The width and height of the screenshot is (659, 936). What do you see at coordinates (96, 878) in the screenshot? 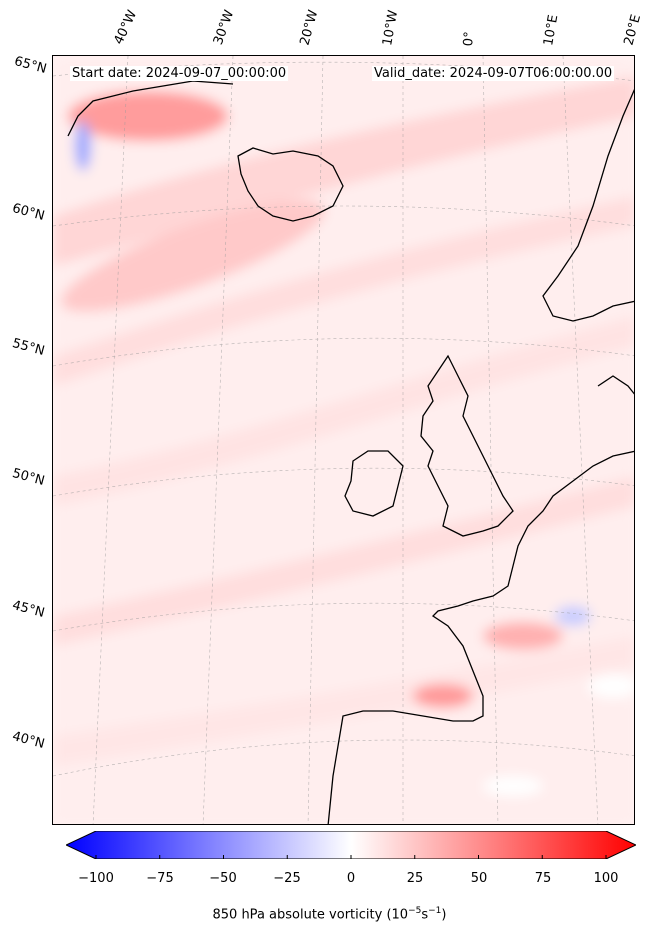
I see `colorbar-tick: −100` at bounding box center [96, 878].